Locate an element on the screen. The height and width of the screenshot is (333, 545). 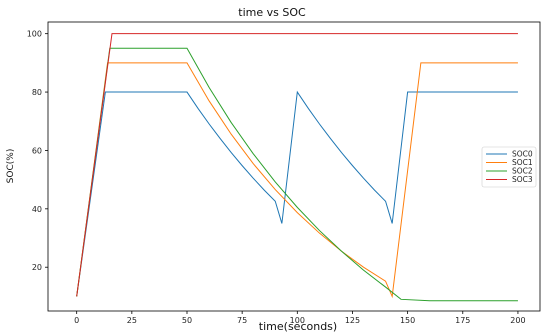
y-tick-label: 60 is located at coordinates (37, 150).